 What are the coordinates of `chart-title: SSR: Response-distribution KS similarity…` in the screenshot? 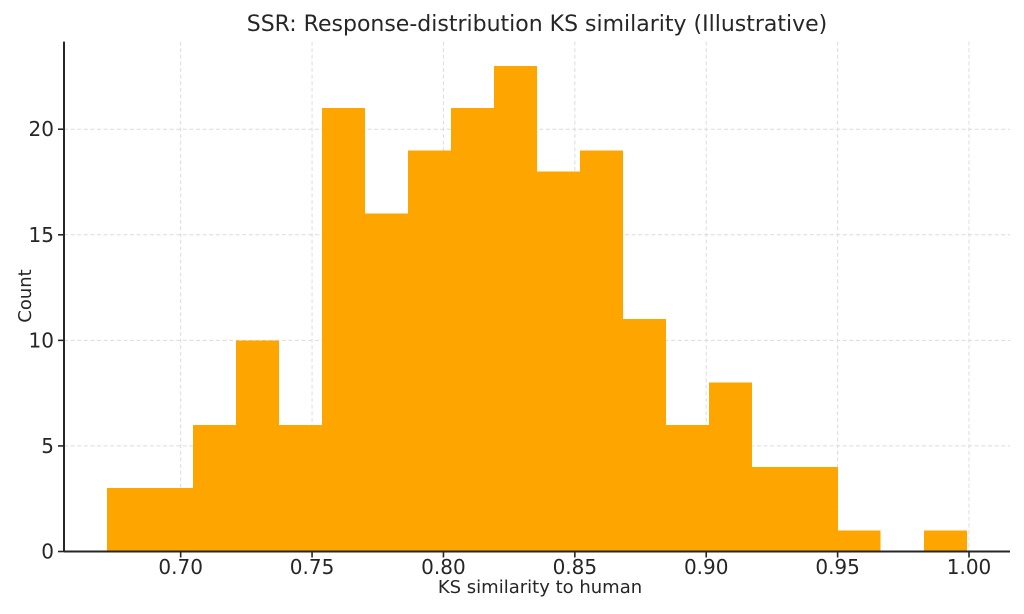 It's located at (537, 24).